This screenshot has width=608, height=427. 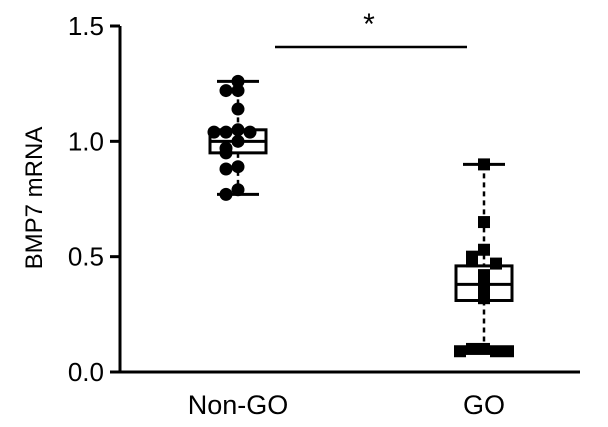 I want to click on y-tick-label: 0.0, so click(x=86, y=372).